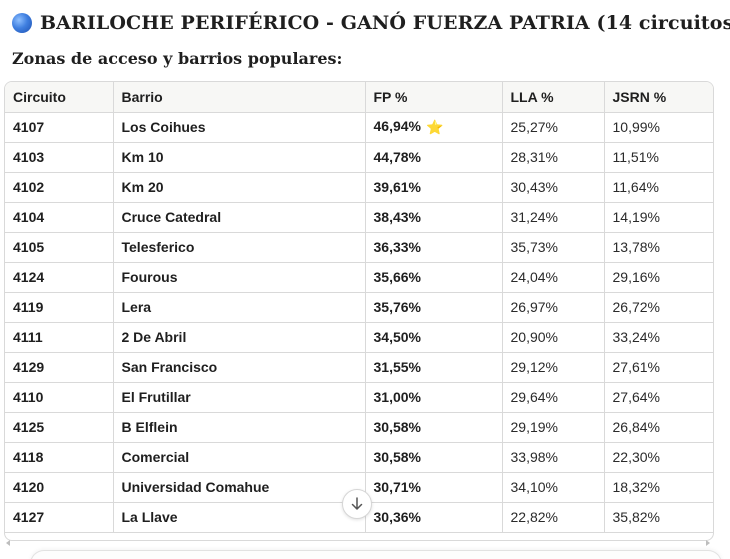 This screenshot has width=730, height=559. Describe the element at coordinates (59, 487) in the screenshot. I see `cell-circuito: 4120` at that location.